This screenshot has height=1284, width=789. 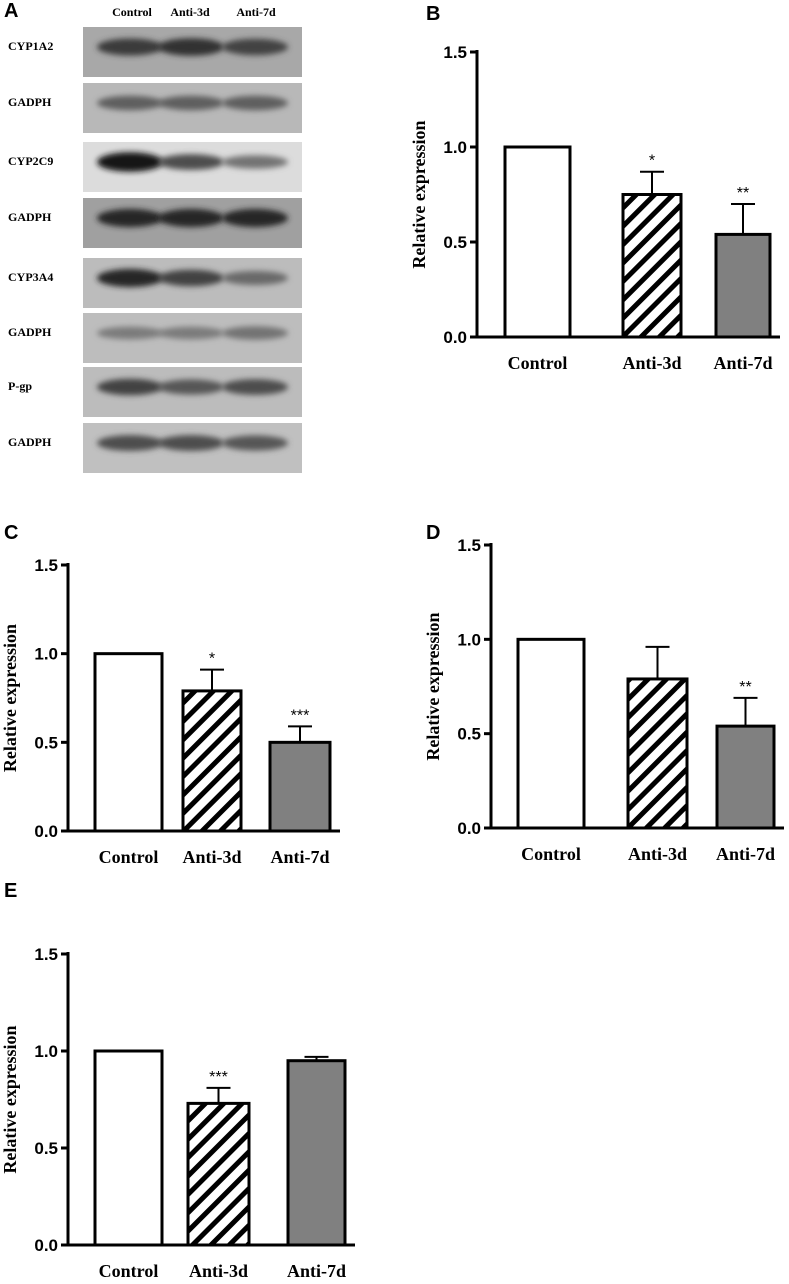 What do you see at coordinates (20, 386) in the screenshot?
I see `blot-row-label: P-gp` at bounding box center [20, 386].